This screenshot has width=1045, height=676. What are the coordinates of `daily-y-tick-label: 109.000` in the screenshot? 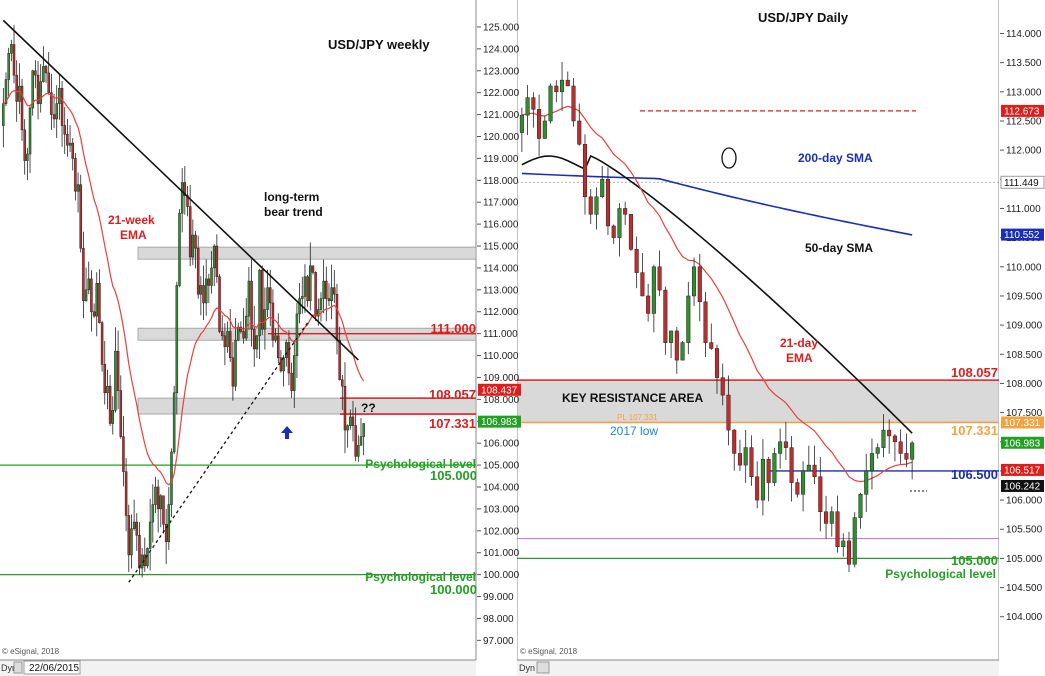 It's located at (1024, 326).